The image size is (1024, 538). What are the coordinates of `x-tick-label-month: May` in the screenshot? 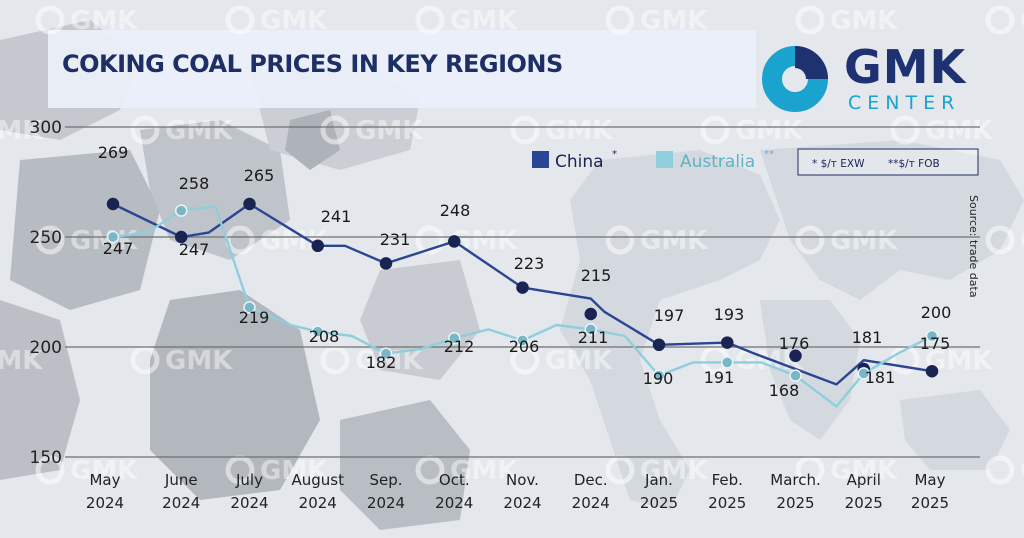 It's located at (929, 480).